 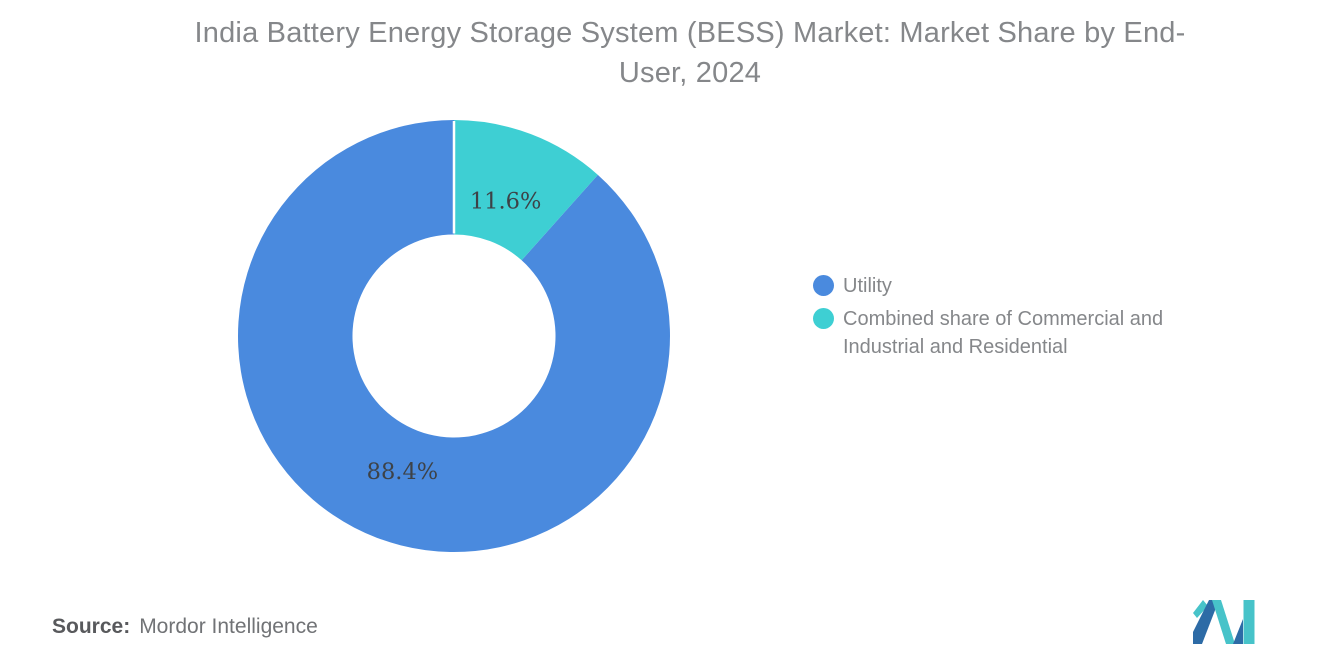 I want to click on legend-item-utility: Utility, so click(x=1014, y=286).